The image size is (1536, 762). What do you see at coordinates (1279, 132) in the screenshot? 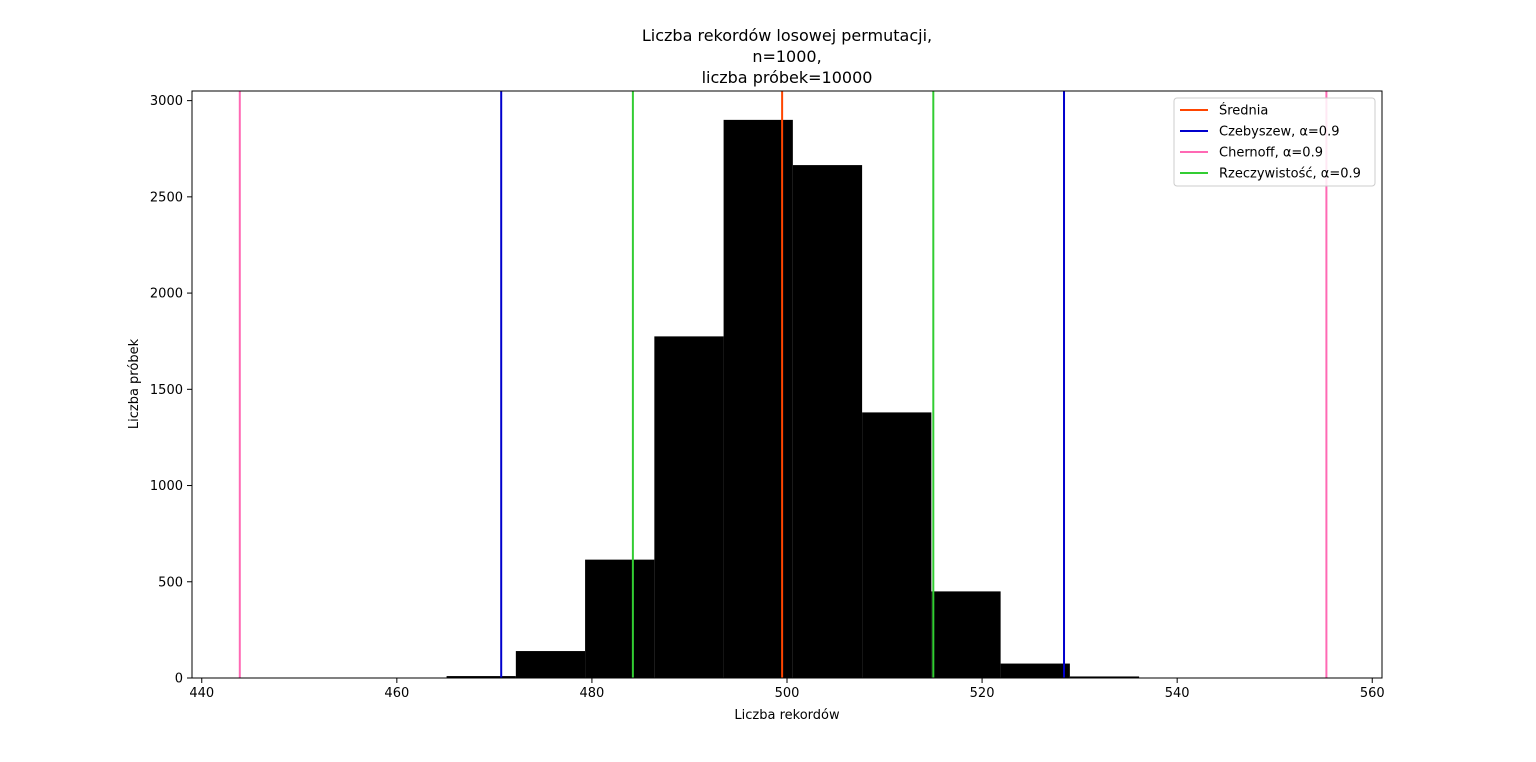
I see `legend-label-1: Czebyszew, α=0.9` at bounding box center [1279, 132].